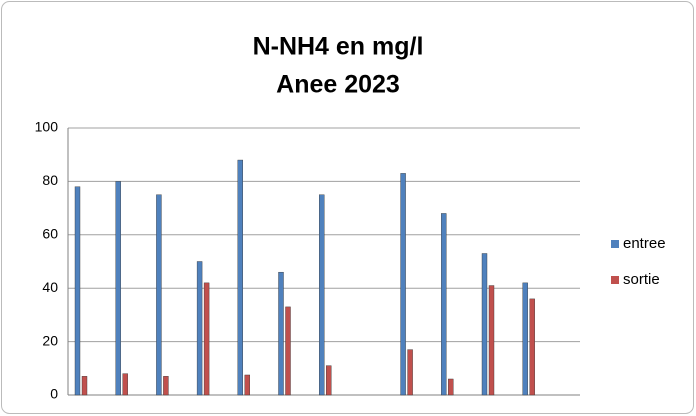 The height and width of the screenshot is (416, 696). I want to click on legend-label: entree, so click(644, 243).